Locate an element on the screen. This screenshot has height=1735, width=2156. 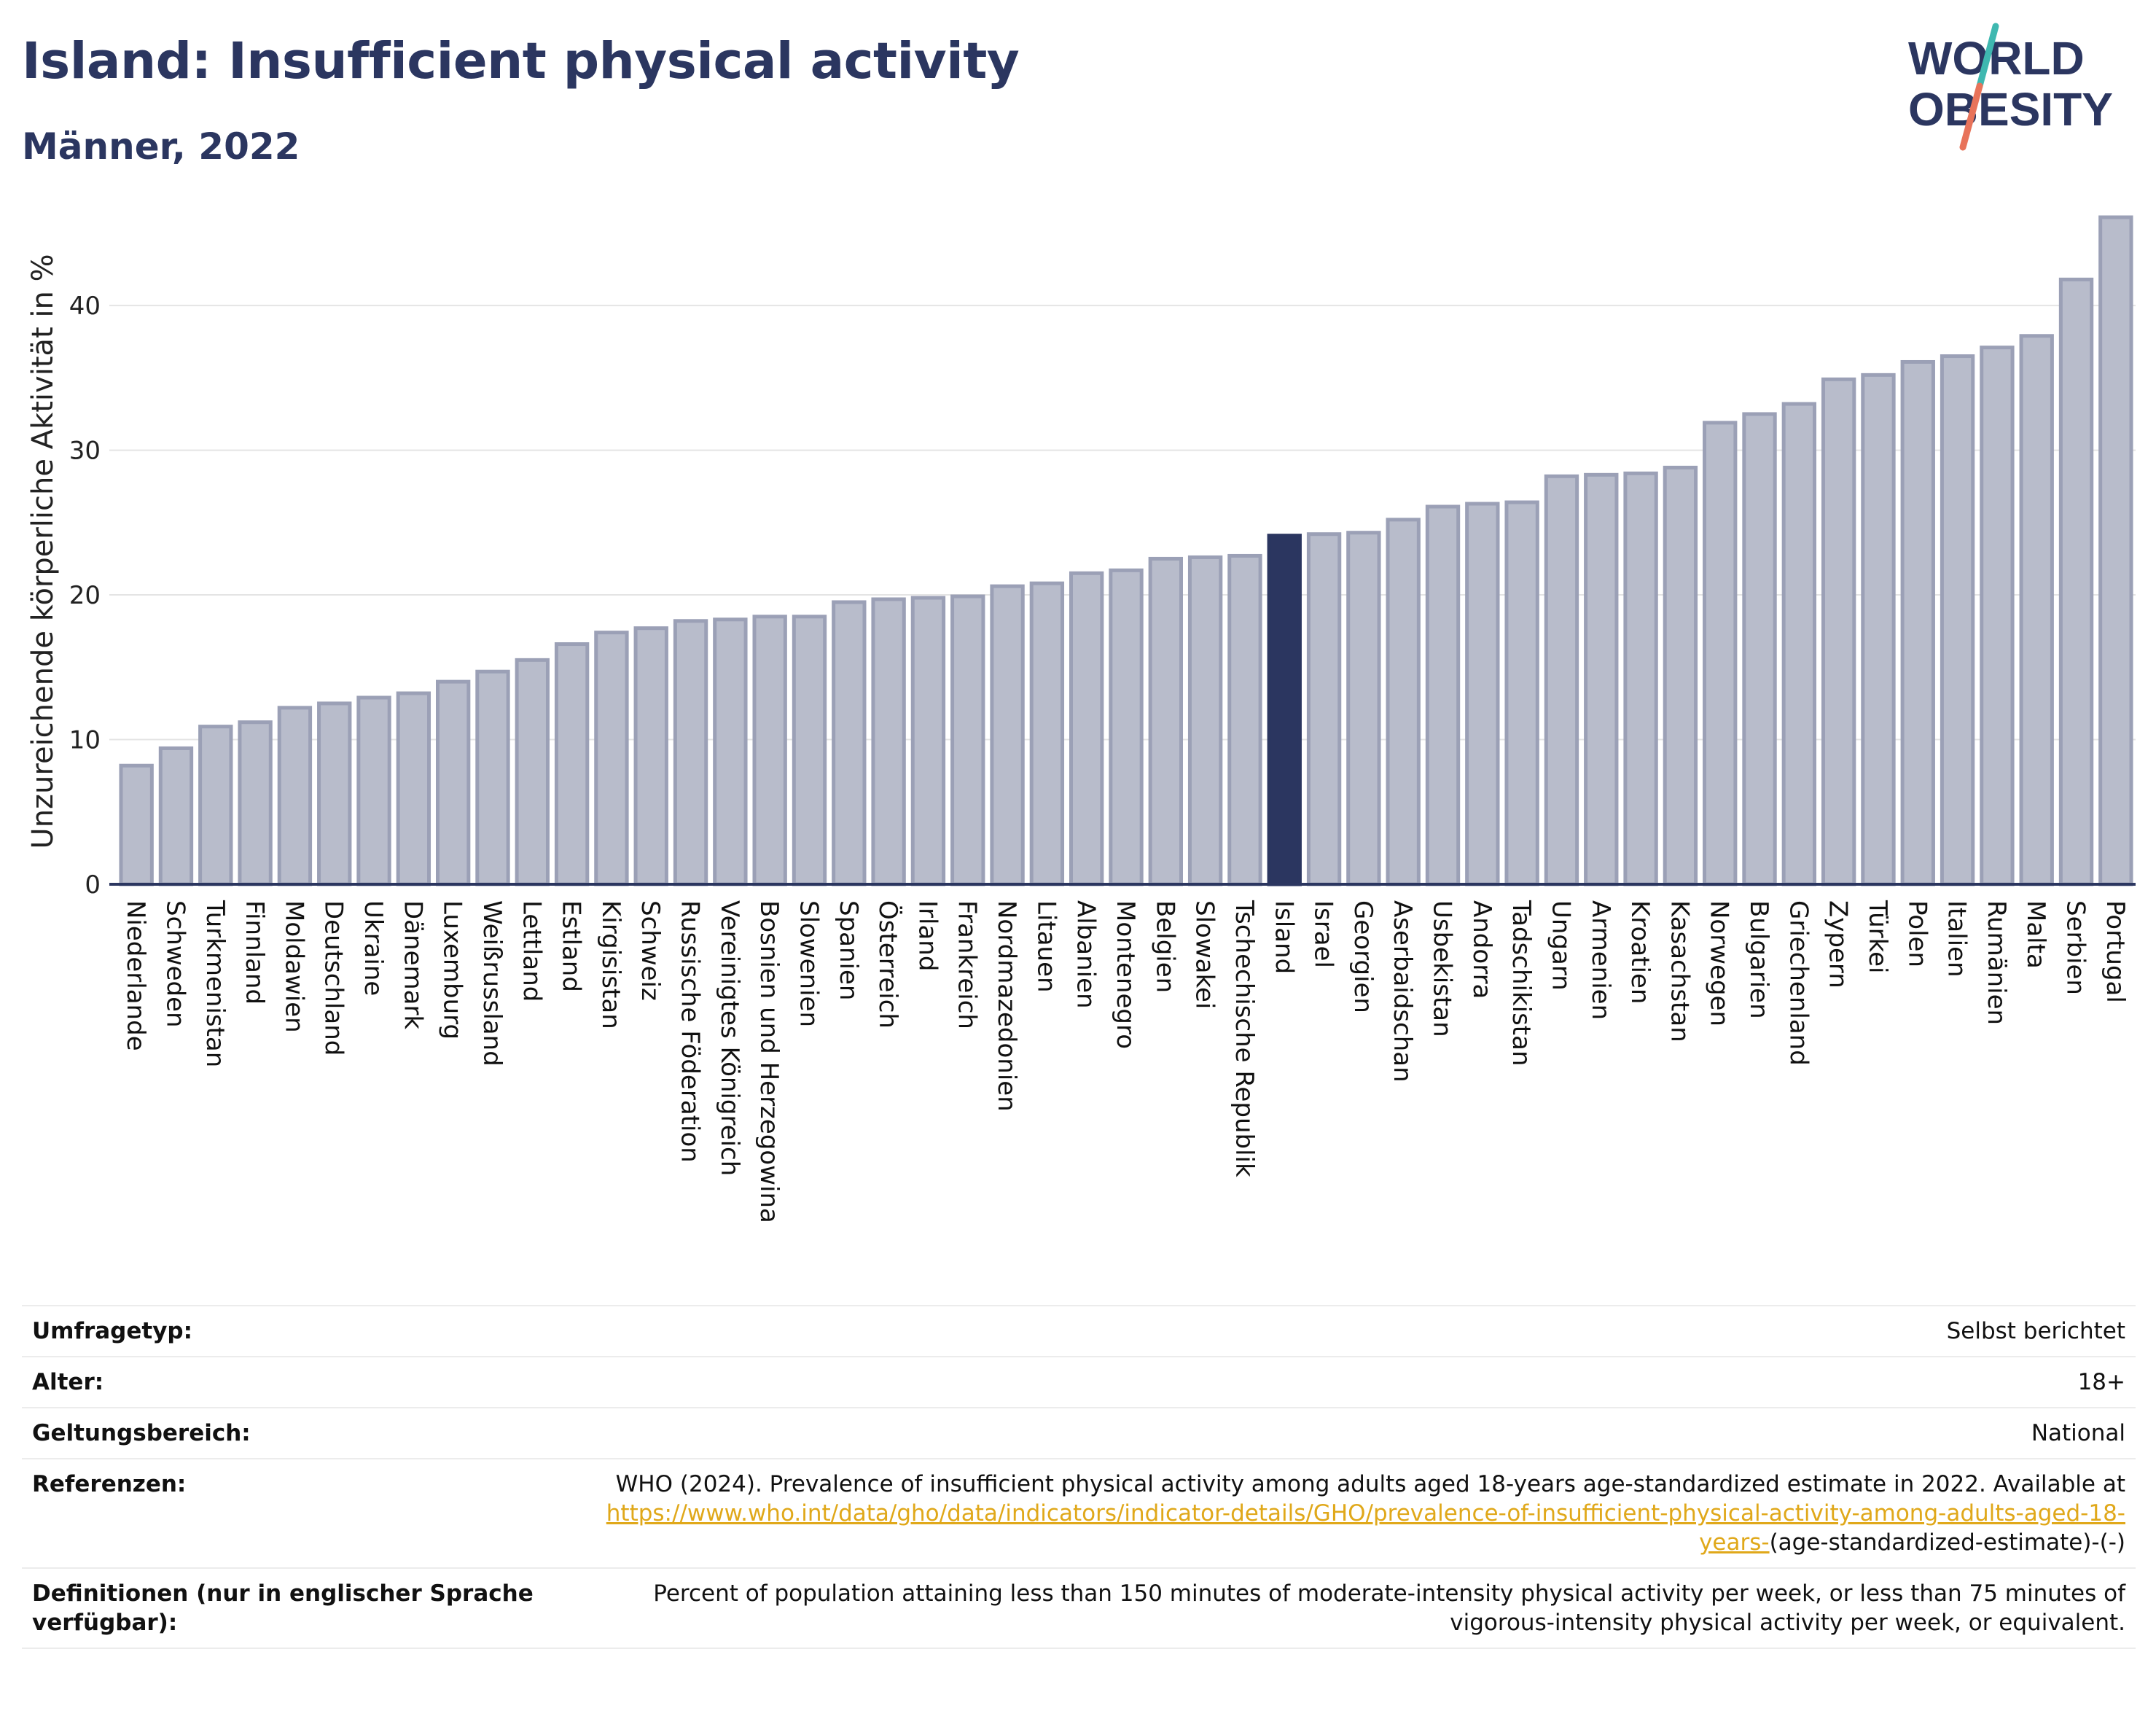
references-label: Referenzen: is located at coordinates (110, 1484).